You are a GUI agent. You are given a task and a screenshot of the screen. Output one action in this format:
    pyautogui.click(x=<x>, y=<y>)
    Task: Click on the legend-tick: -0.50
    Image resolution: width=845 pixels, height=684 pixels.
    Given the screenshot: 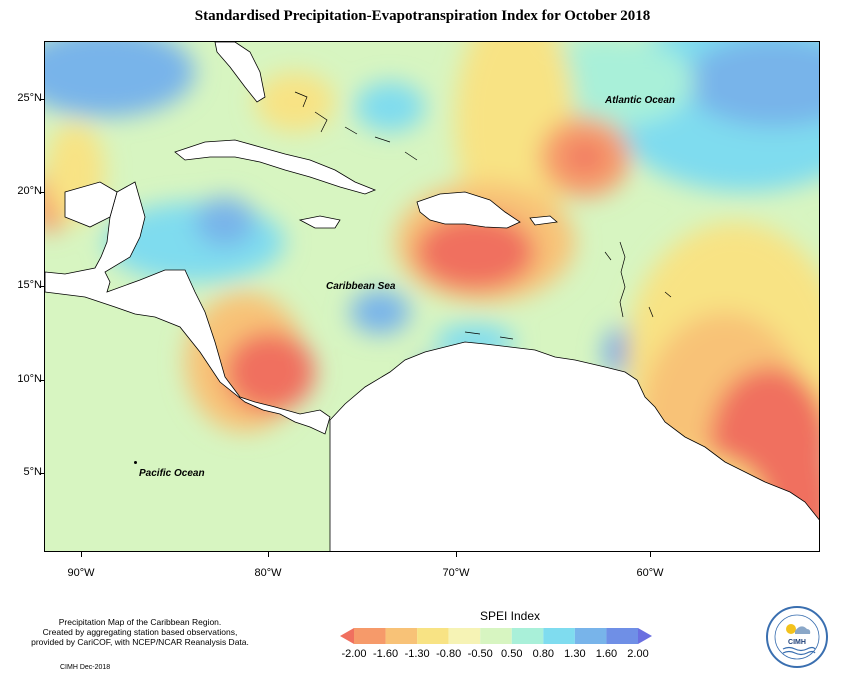 What is the action you would take?
    pyautogui.click(x=480, y=654)
    